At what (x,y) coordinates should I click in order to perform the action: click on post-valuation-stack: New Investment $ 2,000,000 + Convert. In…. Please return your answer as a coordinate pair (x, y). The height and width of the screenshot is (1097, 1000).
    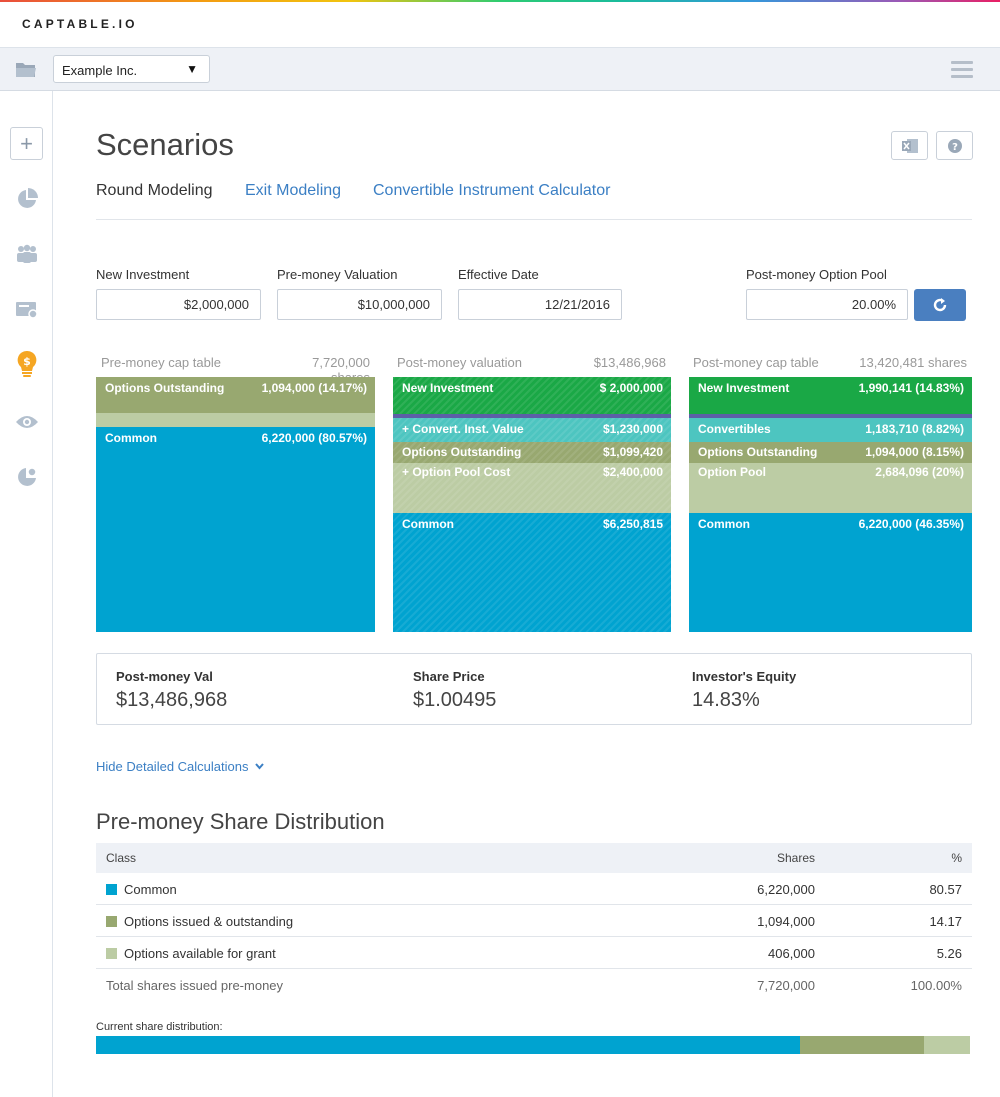
    Looking at the image, I should click on (532, 504).